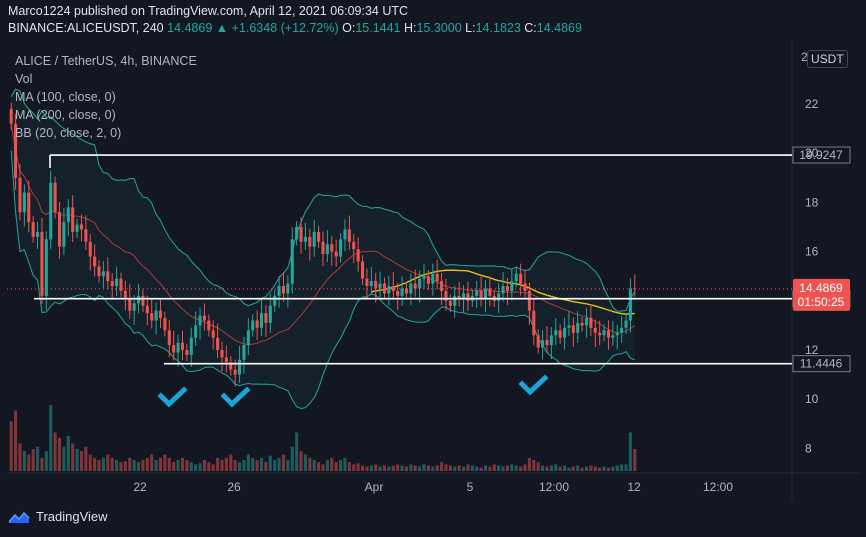  Describe the element at coordinates (235, 397) in the screenshot. I see `check-icon` at that location.